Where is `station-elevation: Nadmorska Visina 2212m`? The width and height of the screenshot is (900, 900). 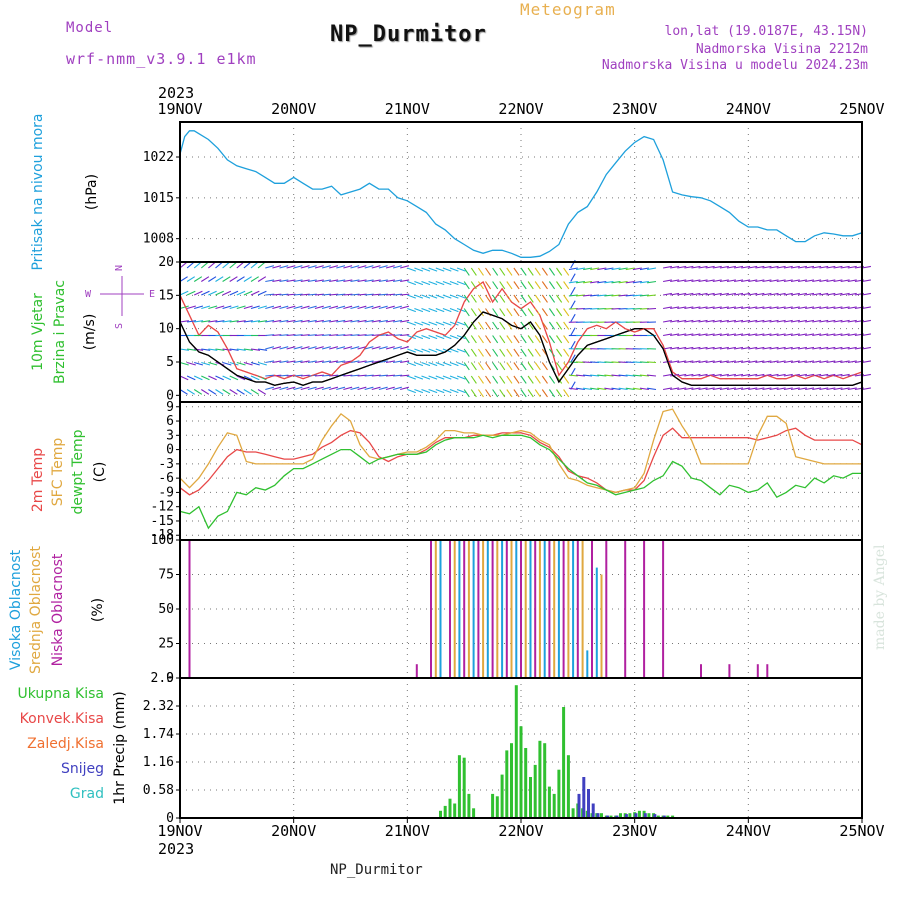 station-elevation: Nadmorska Visina 2212m is located at coordinates (781, 49).